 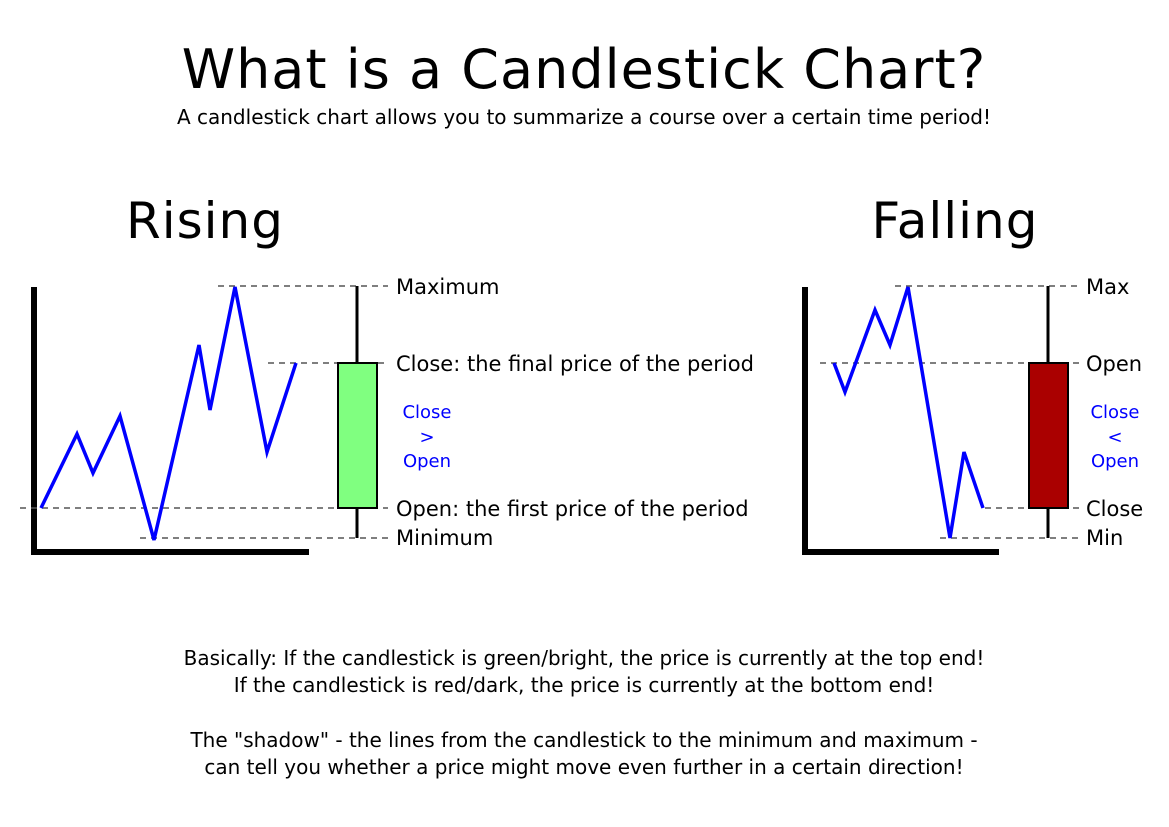 What do you see at coordinates (1114, 437) in the screenshot?
I see `falling-compare-operator: <` at bounding box center [1114, 437].